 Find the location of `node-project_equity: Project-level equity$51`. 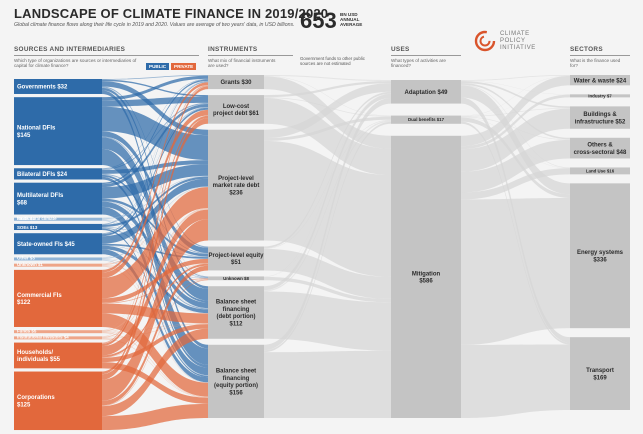

node-project_equity: Project-level equity$51 is located at coordinates (236, 258).